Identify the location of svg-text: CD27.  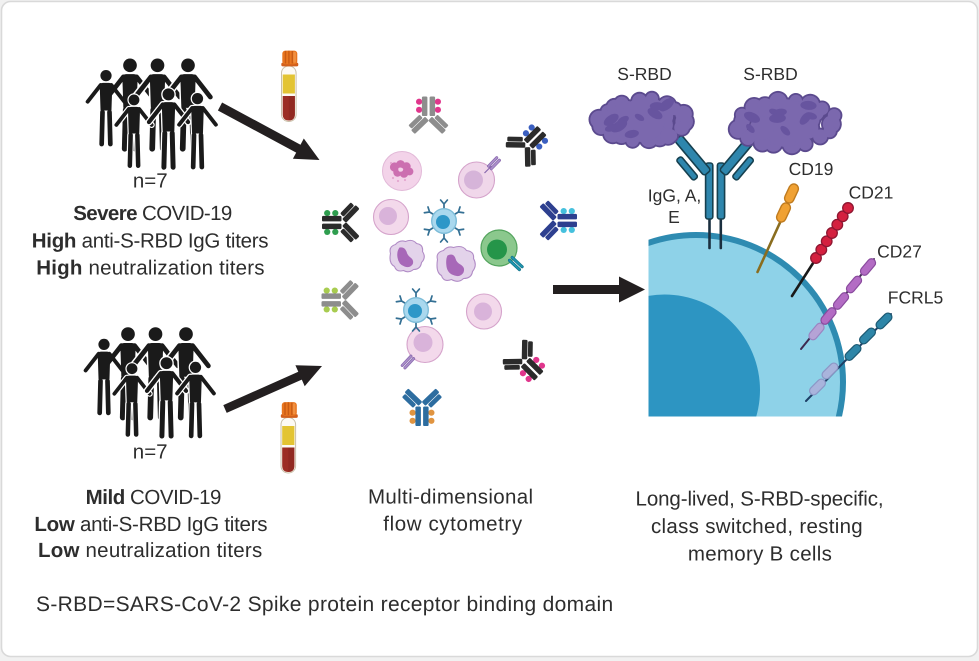
(899, 252).